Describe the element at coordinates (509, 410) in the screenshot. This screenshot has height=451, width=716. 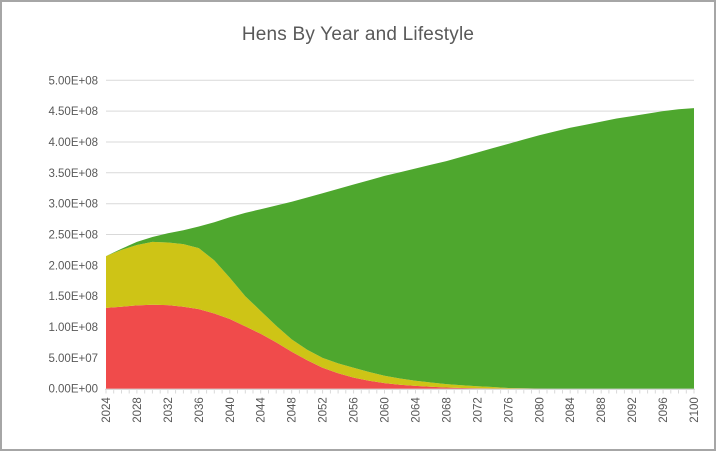
I see `x-axis-label: 2076` at that location.